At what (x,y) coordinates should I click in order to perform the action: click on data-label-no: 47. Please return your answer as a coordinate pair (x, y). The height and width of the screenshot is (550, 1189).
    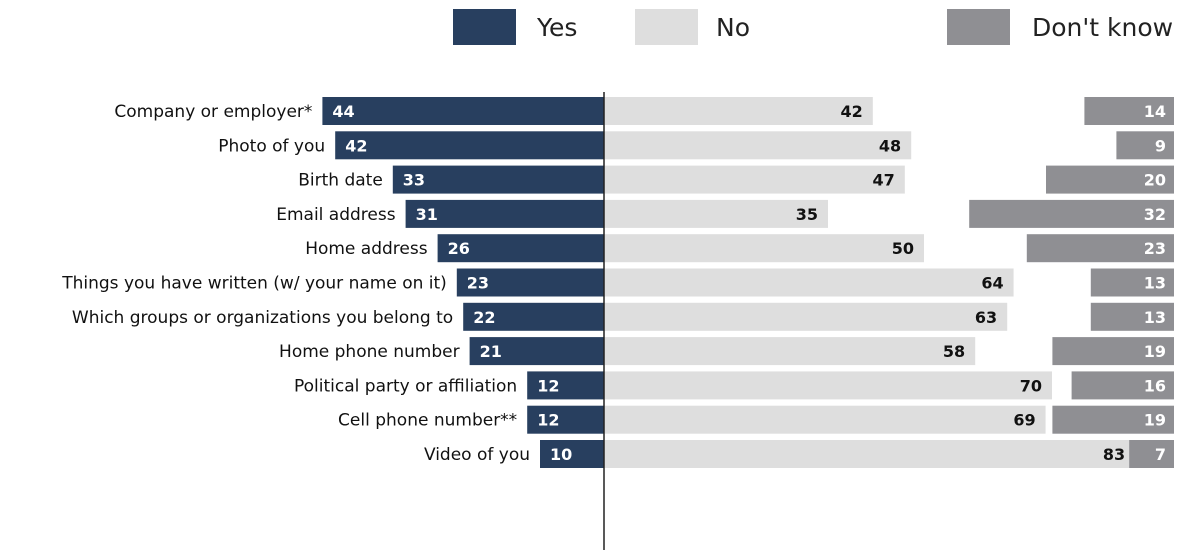
    Looking at the image, I should click on (884, 180).